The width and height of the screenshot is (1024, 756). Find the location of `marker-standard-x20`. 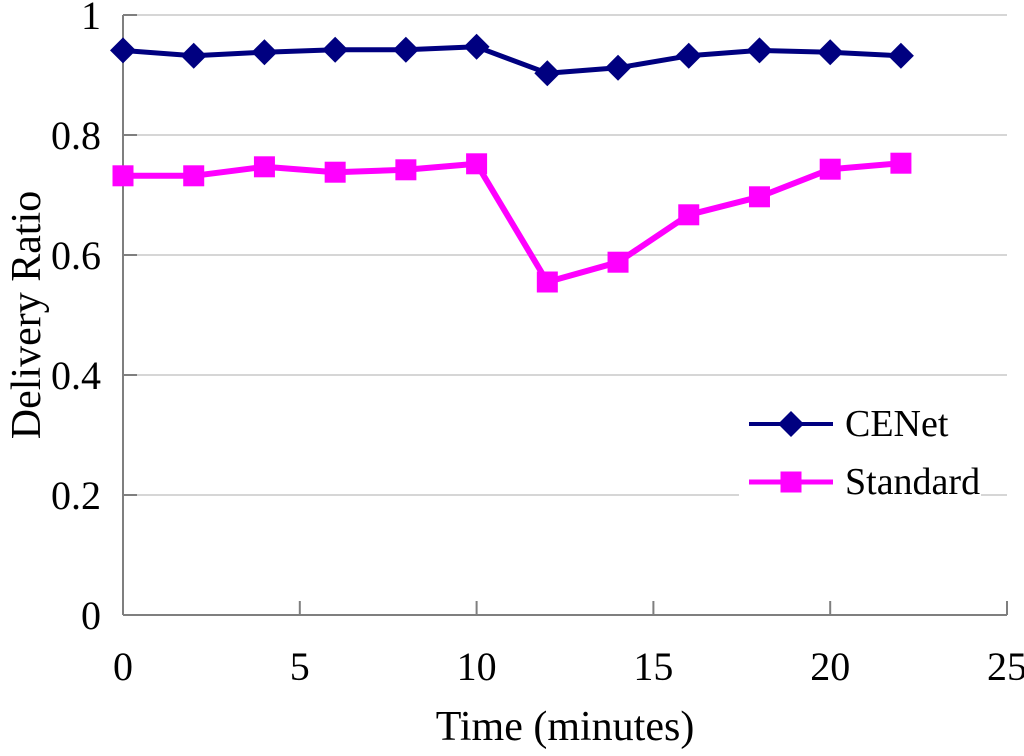

marker-standard-x20 is located at coordinates (830, 169).